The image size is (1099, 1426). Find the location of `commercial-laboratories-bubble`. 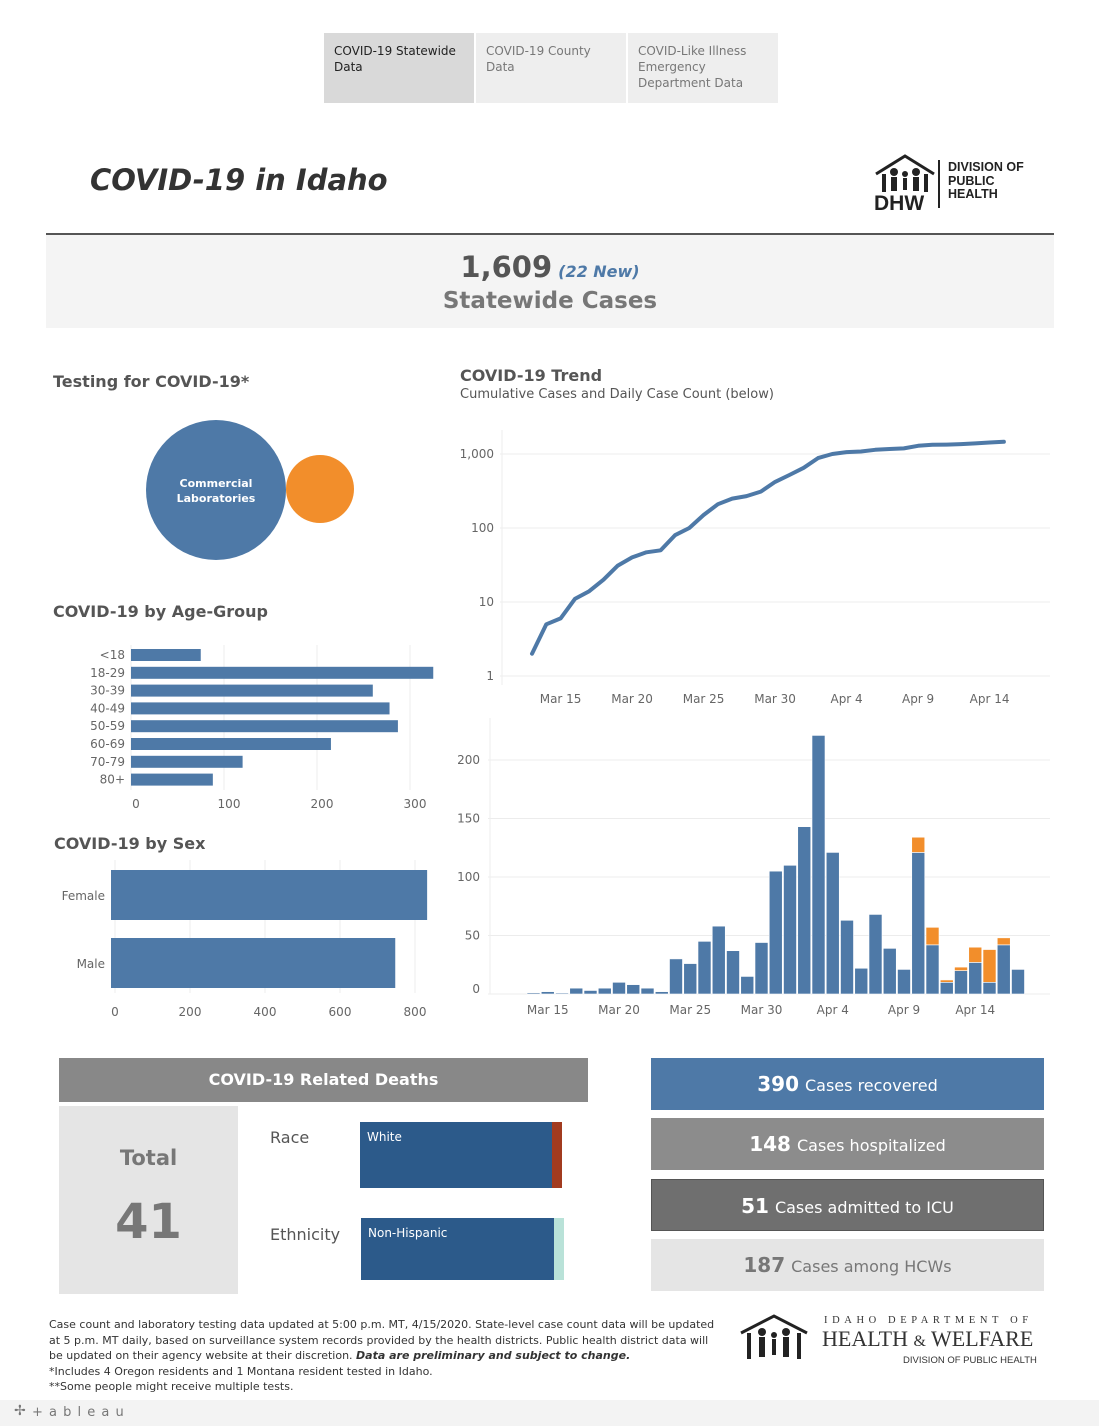

commercial-laboratories-bubble is located at coordinates (216, 490).